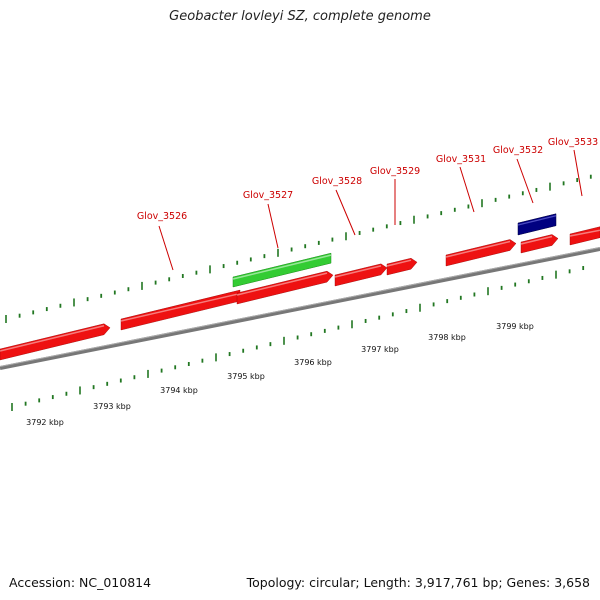  I want to click on kbp-label: 3798 kbp, so click(447, 337).